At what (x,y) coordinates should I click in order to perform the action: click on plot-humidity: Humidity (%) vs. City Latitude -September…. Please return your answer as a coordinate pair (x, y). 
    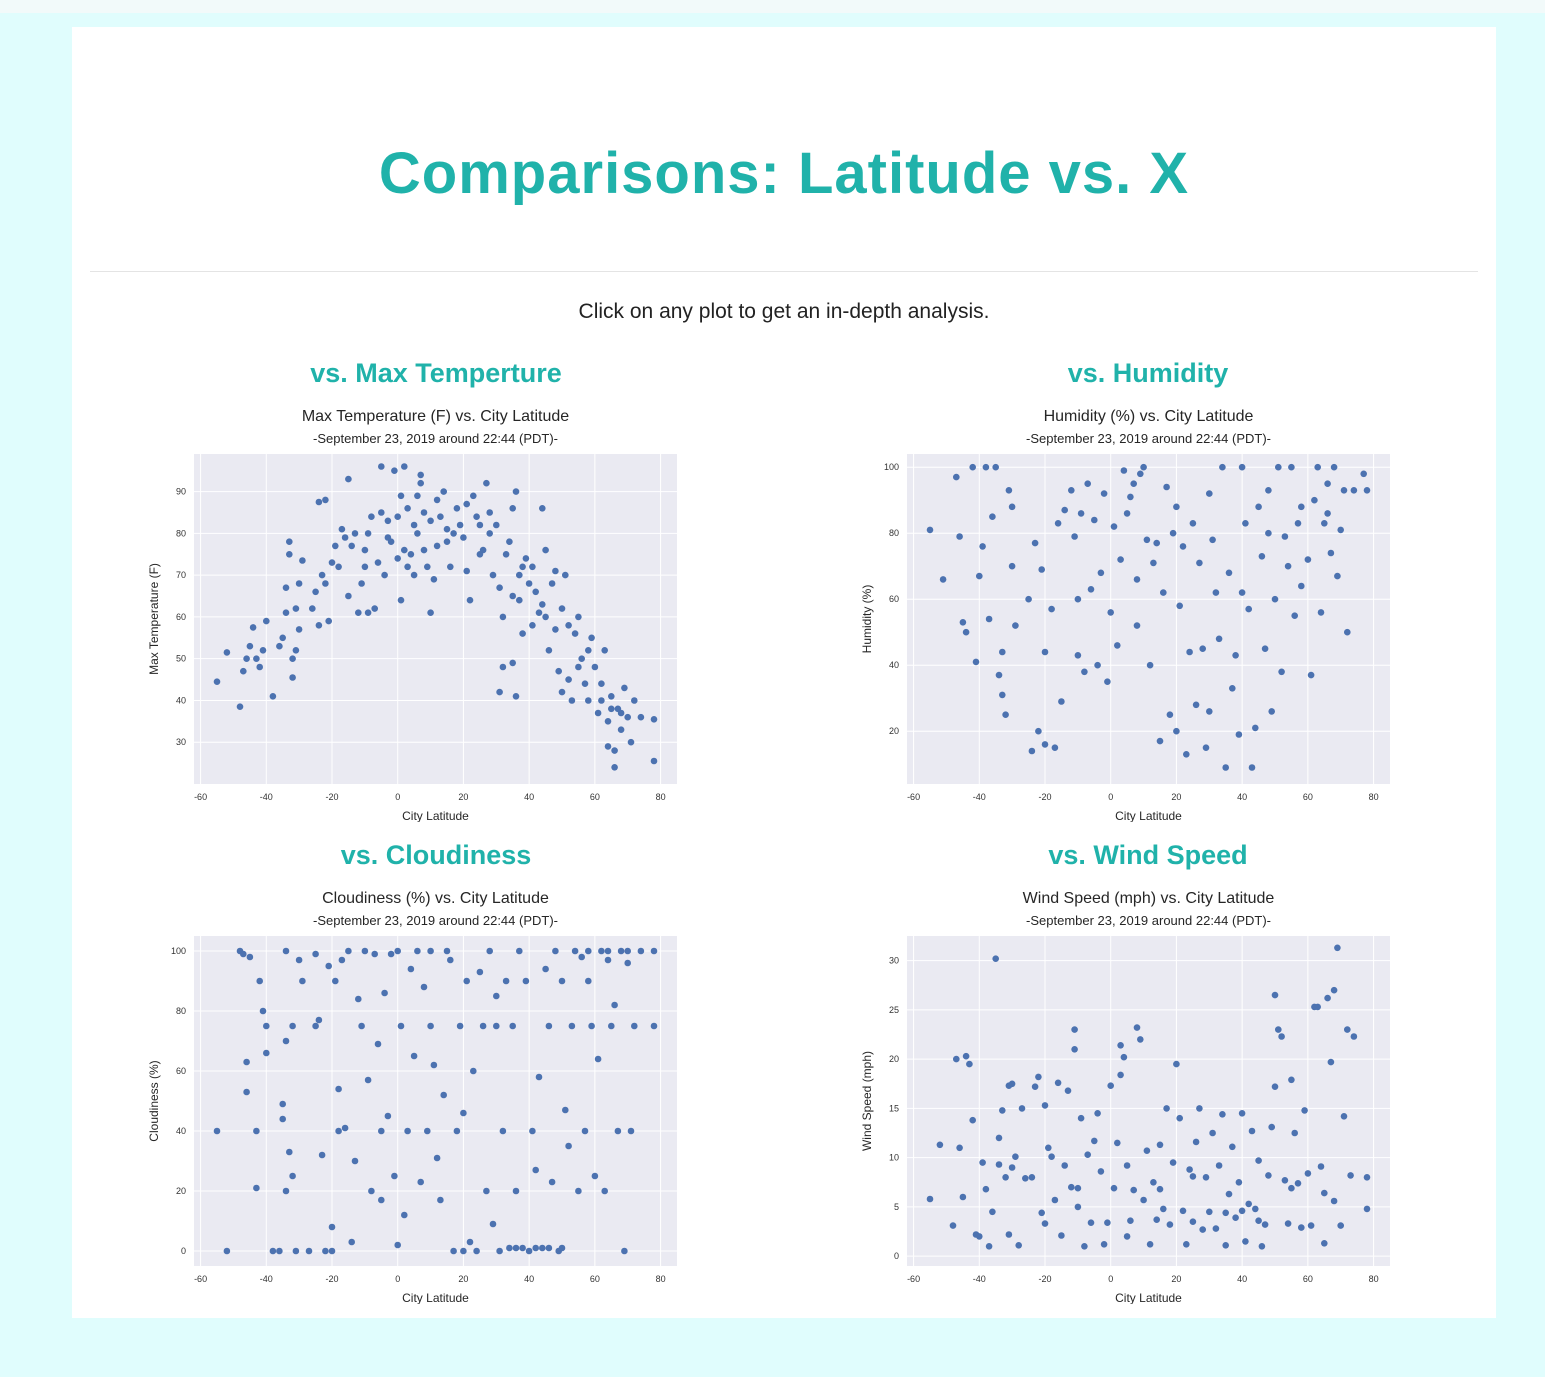
    Looking at the image, I should click on (1133, 612).